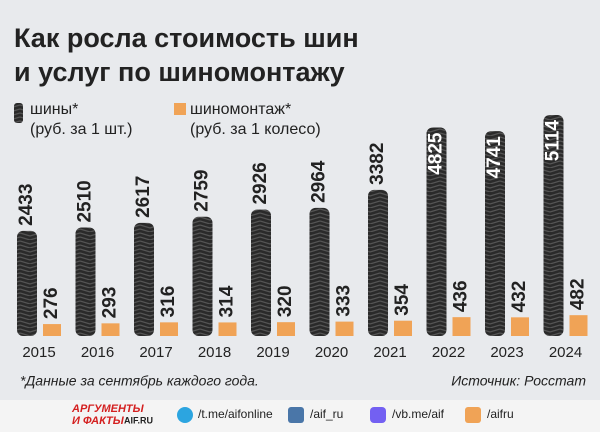 The height and width of the screenshot is (432, 600). Describe the element at coordinates (214, 352) in the screenshot. I see `x-tick-label: 2018` at that location.